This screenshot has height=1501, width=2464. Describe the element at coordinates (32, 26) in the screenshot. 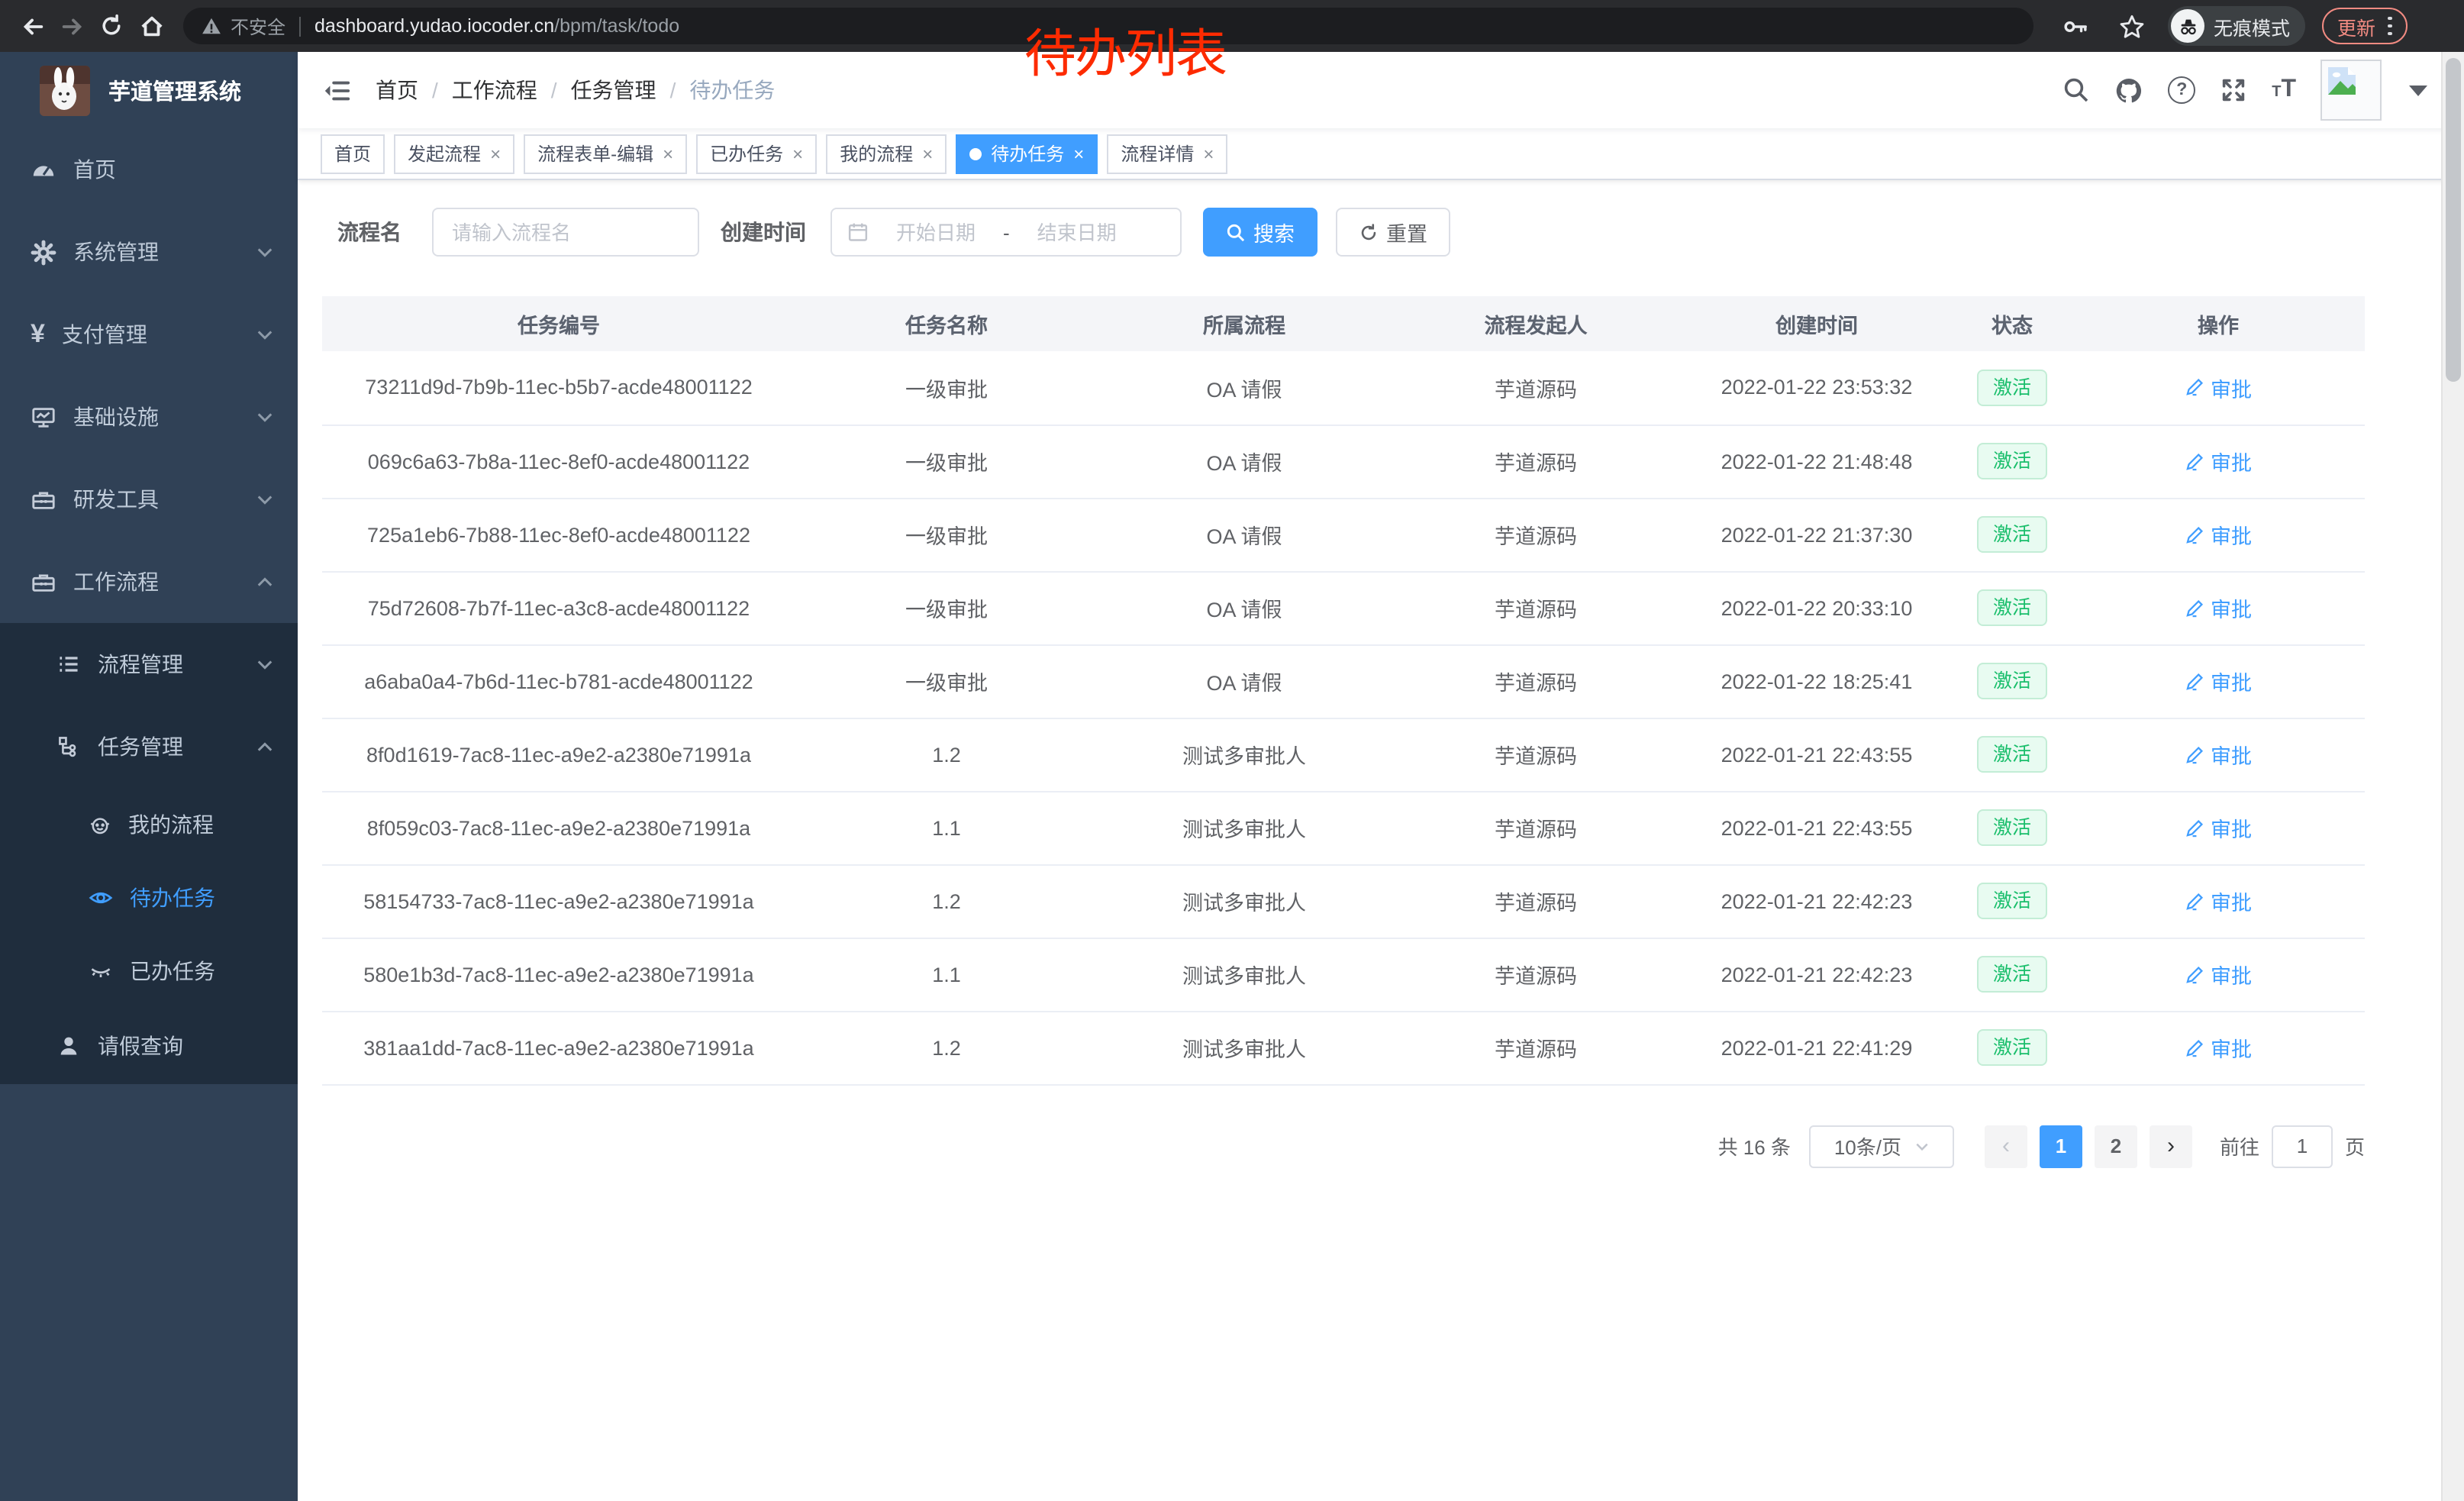

I see `browser-back-icon` at that location.